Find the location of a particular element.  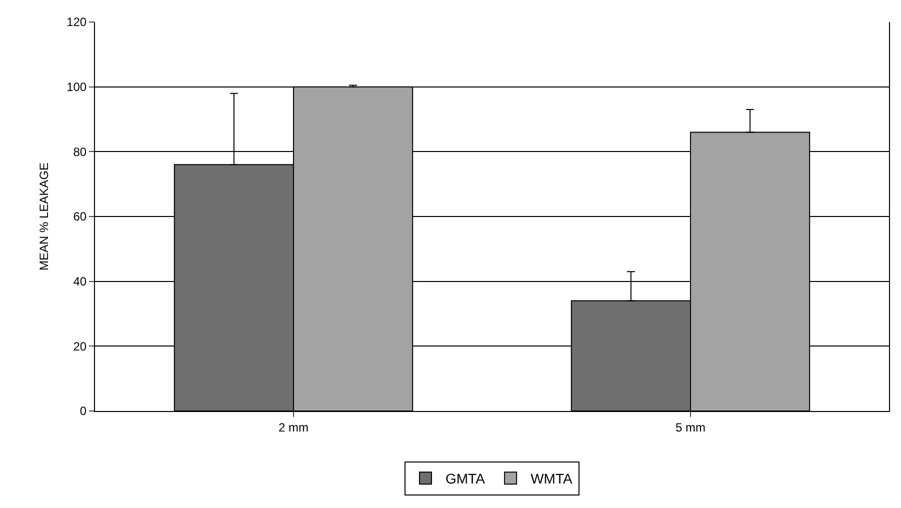

y-tick-label: 20 is located at coordinates (80, 346).